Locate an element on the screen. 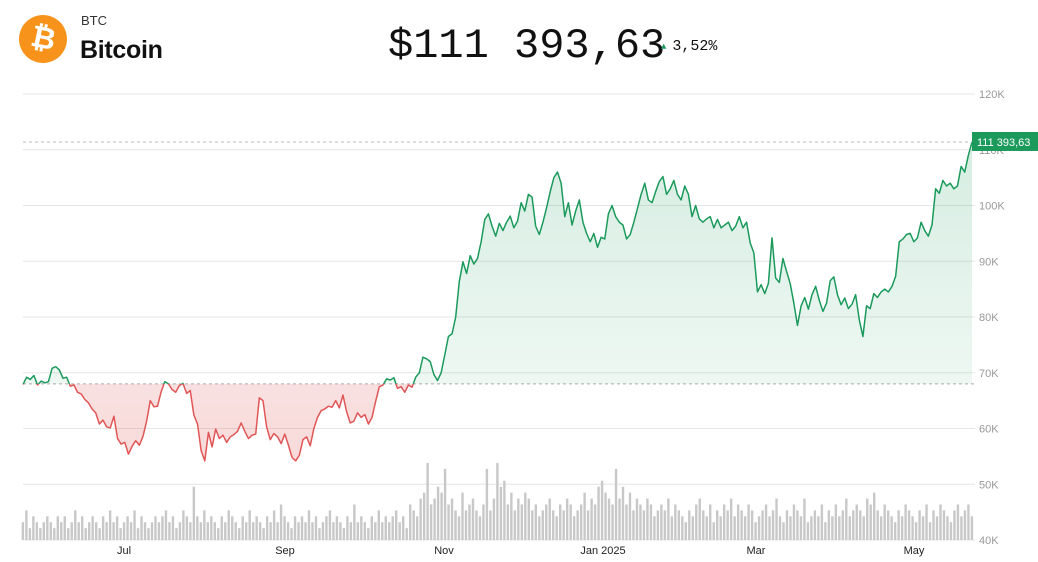 The height and width of the screenshot is (562, 1038). x-tick-label: May is located at coordinates (914, 551).